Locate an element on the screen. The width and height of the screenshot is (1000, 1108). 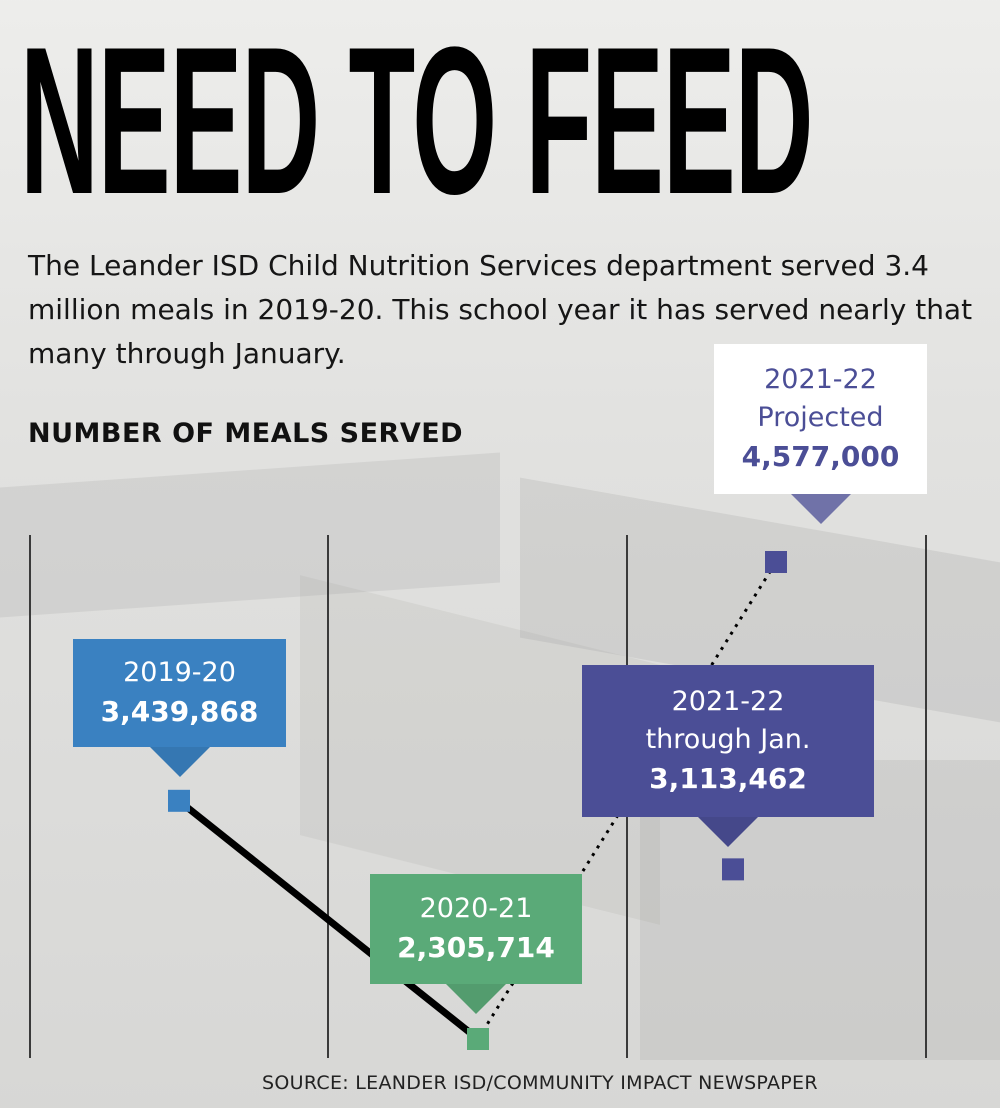
data-label-period: 2020-21 is located at coordinates (476, 908).